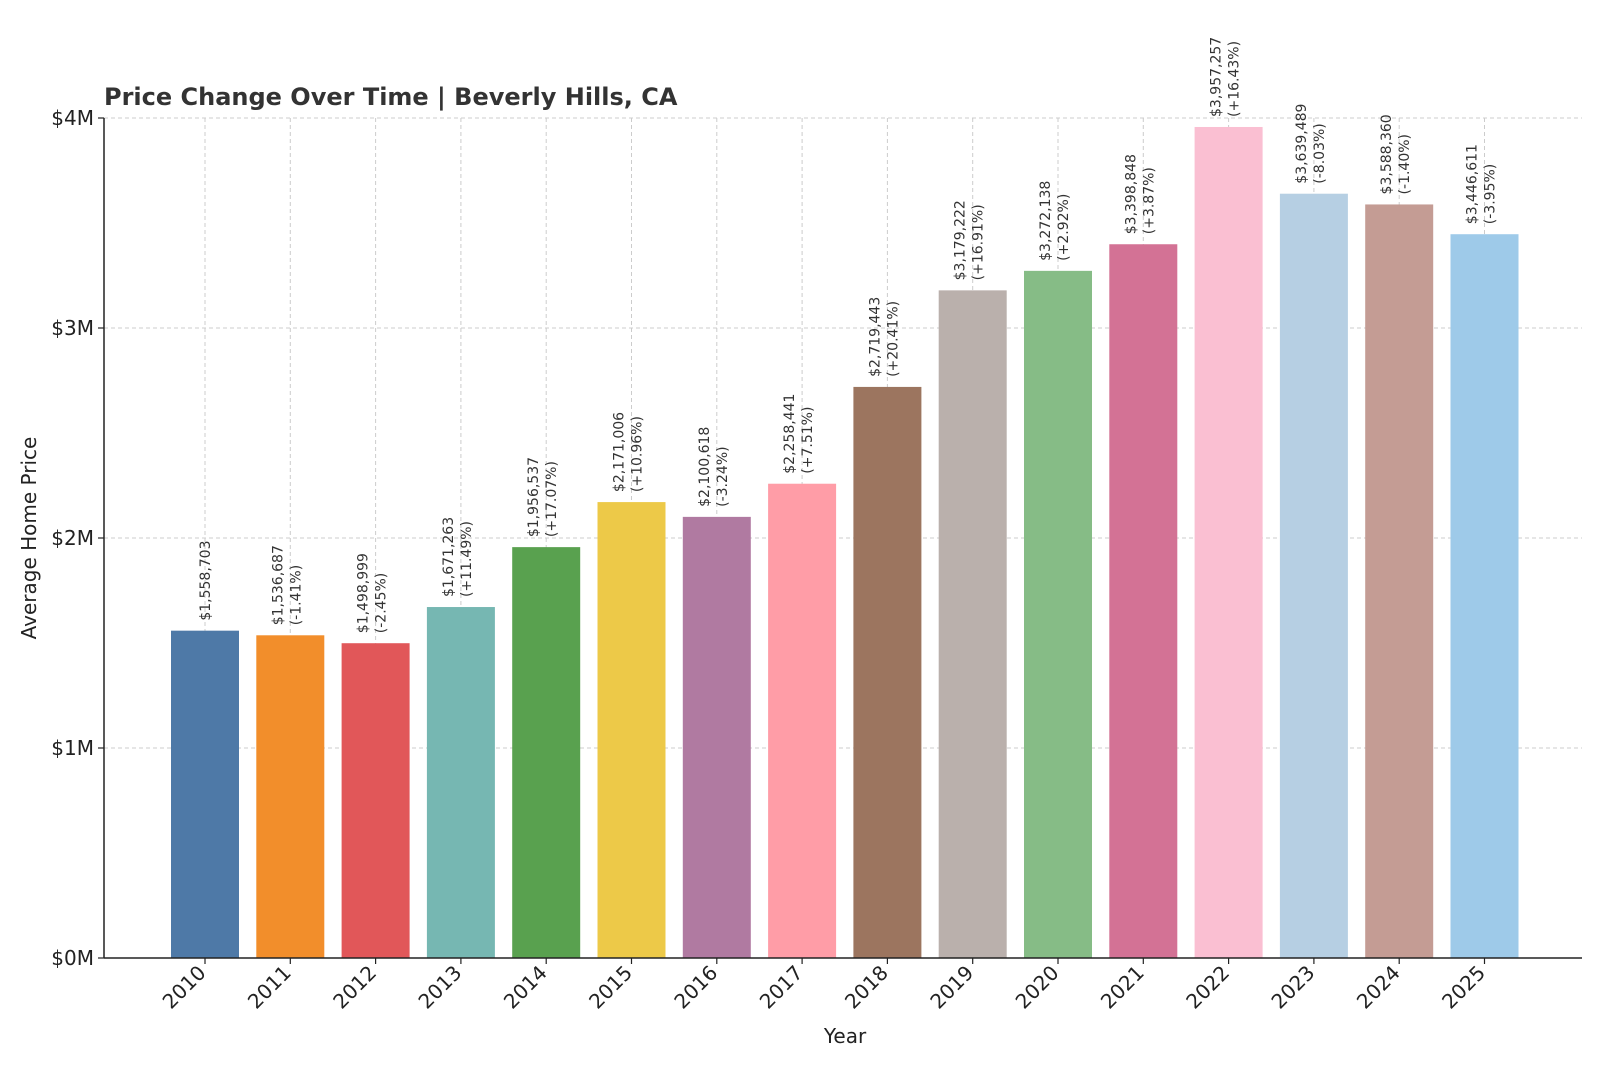 The image size is (1600, 1067). I want to click on change-label-2018: (+20.41%), so click(893, 339).